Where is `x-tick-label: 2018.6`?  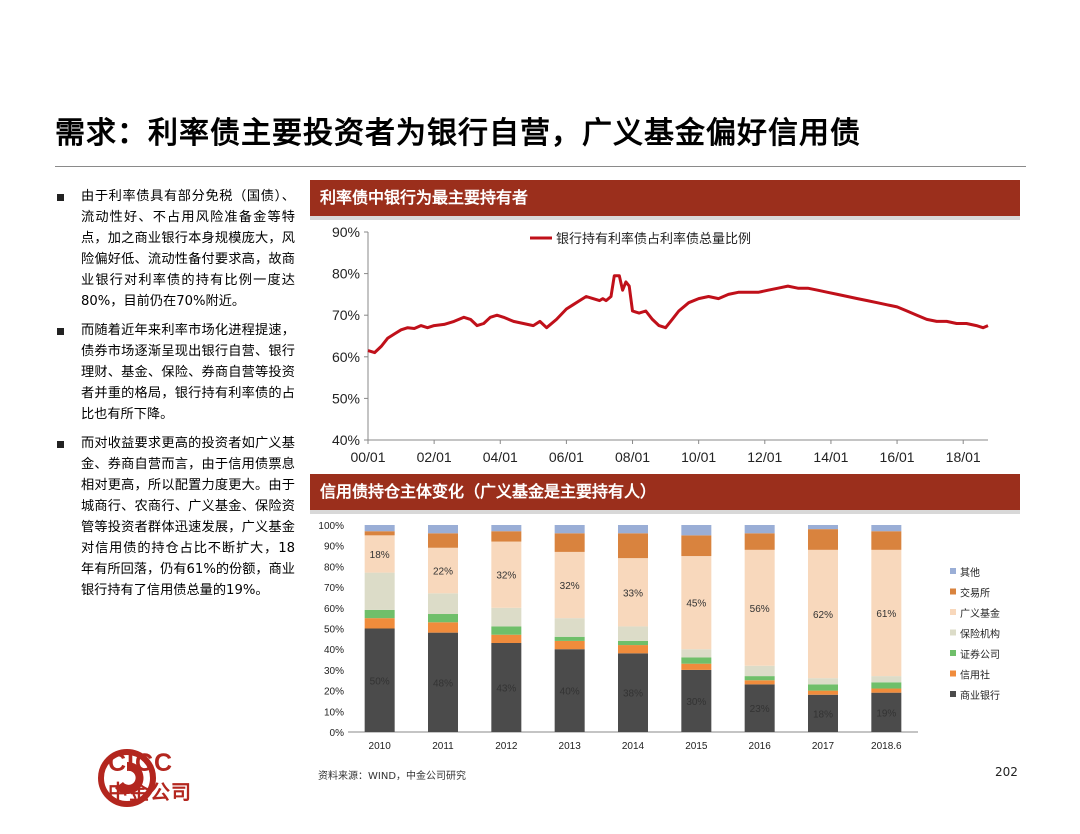
x-tick-label: 2018.6 is located at coordinates (886, 746).